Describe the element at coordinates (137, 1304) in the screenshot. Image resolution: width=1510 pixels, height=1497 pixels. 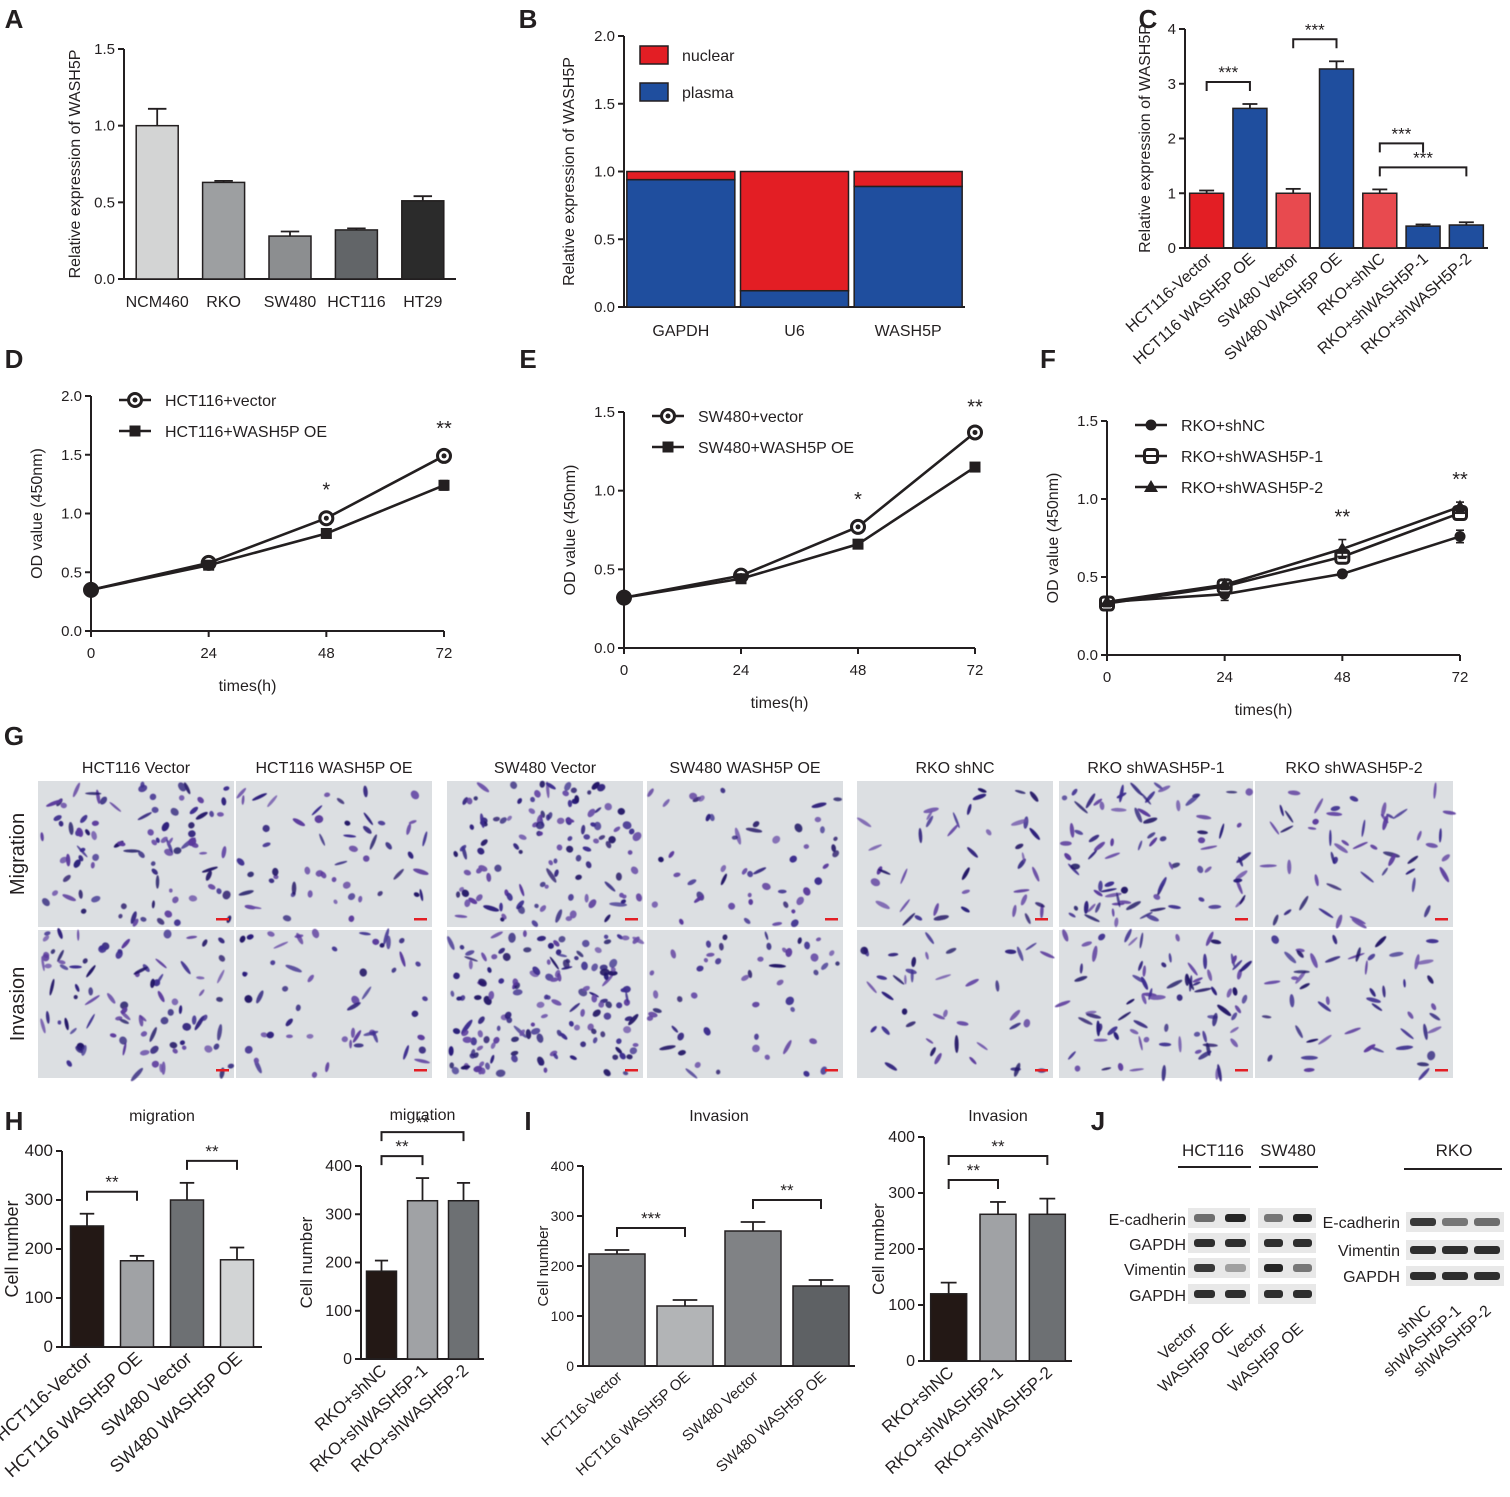
I see `bar` at that location.